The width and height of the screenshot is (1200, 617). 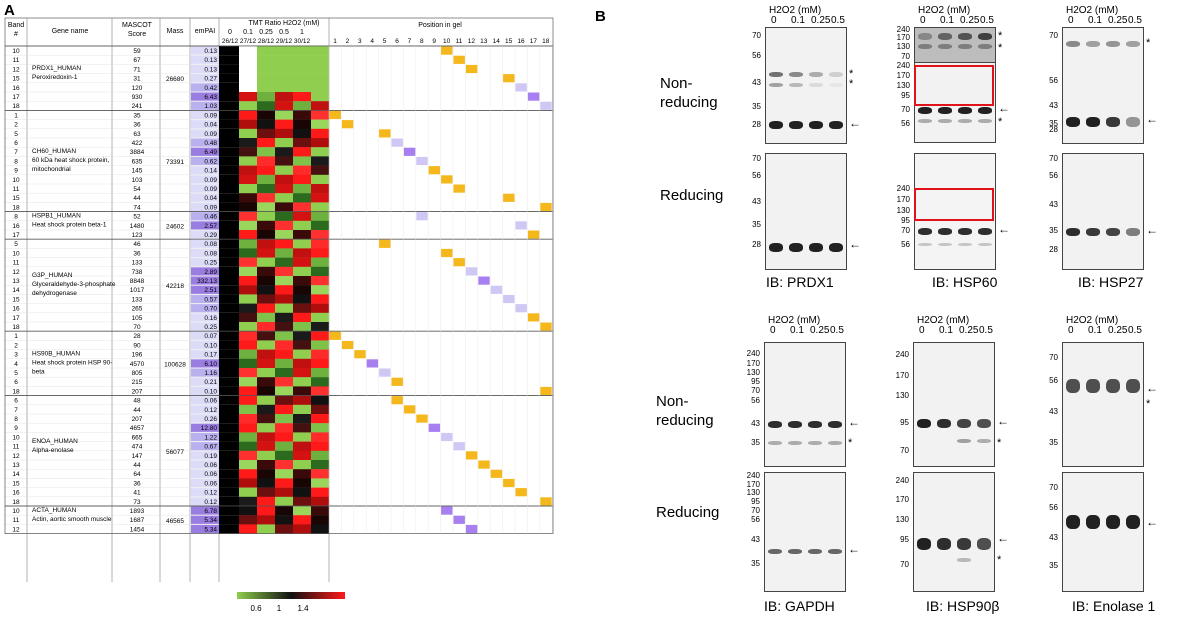 I want to click on blot-hsp90-nonreducing-mw-4: 70, so click(x=904, y=450).